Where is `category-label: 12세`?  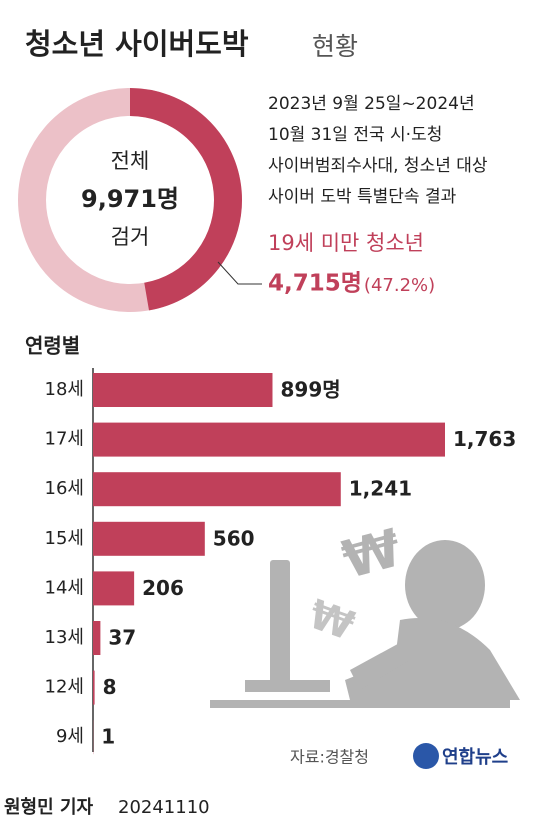
category-label: 12세 is located at coordinates (64, 687).